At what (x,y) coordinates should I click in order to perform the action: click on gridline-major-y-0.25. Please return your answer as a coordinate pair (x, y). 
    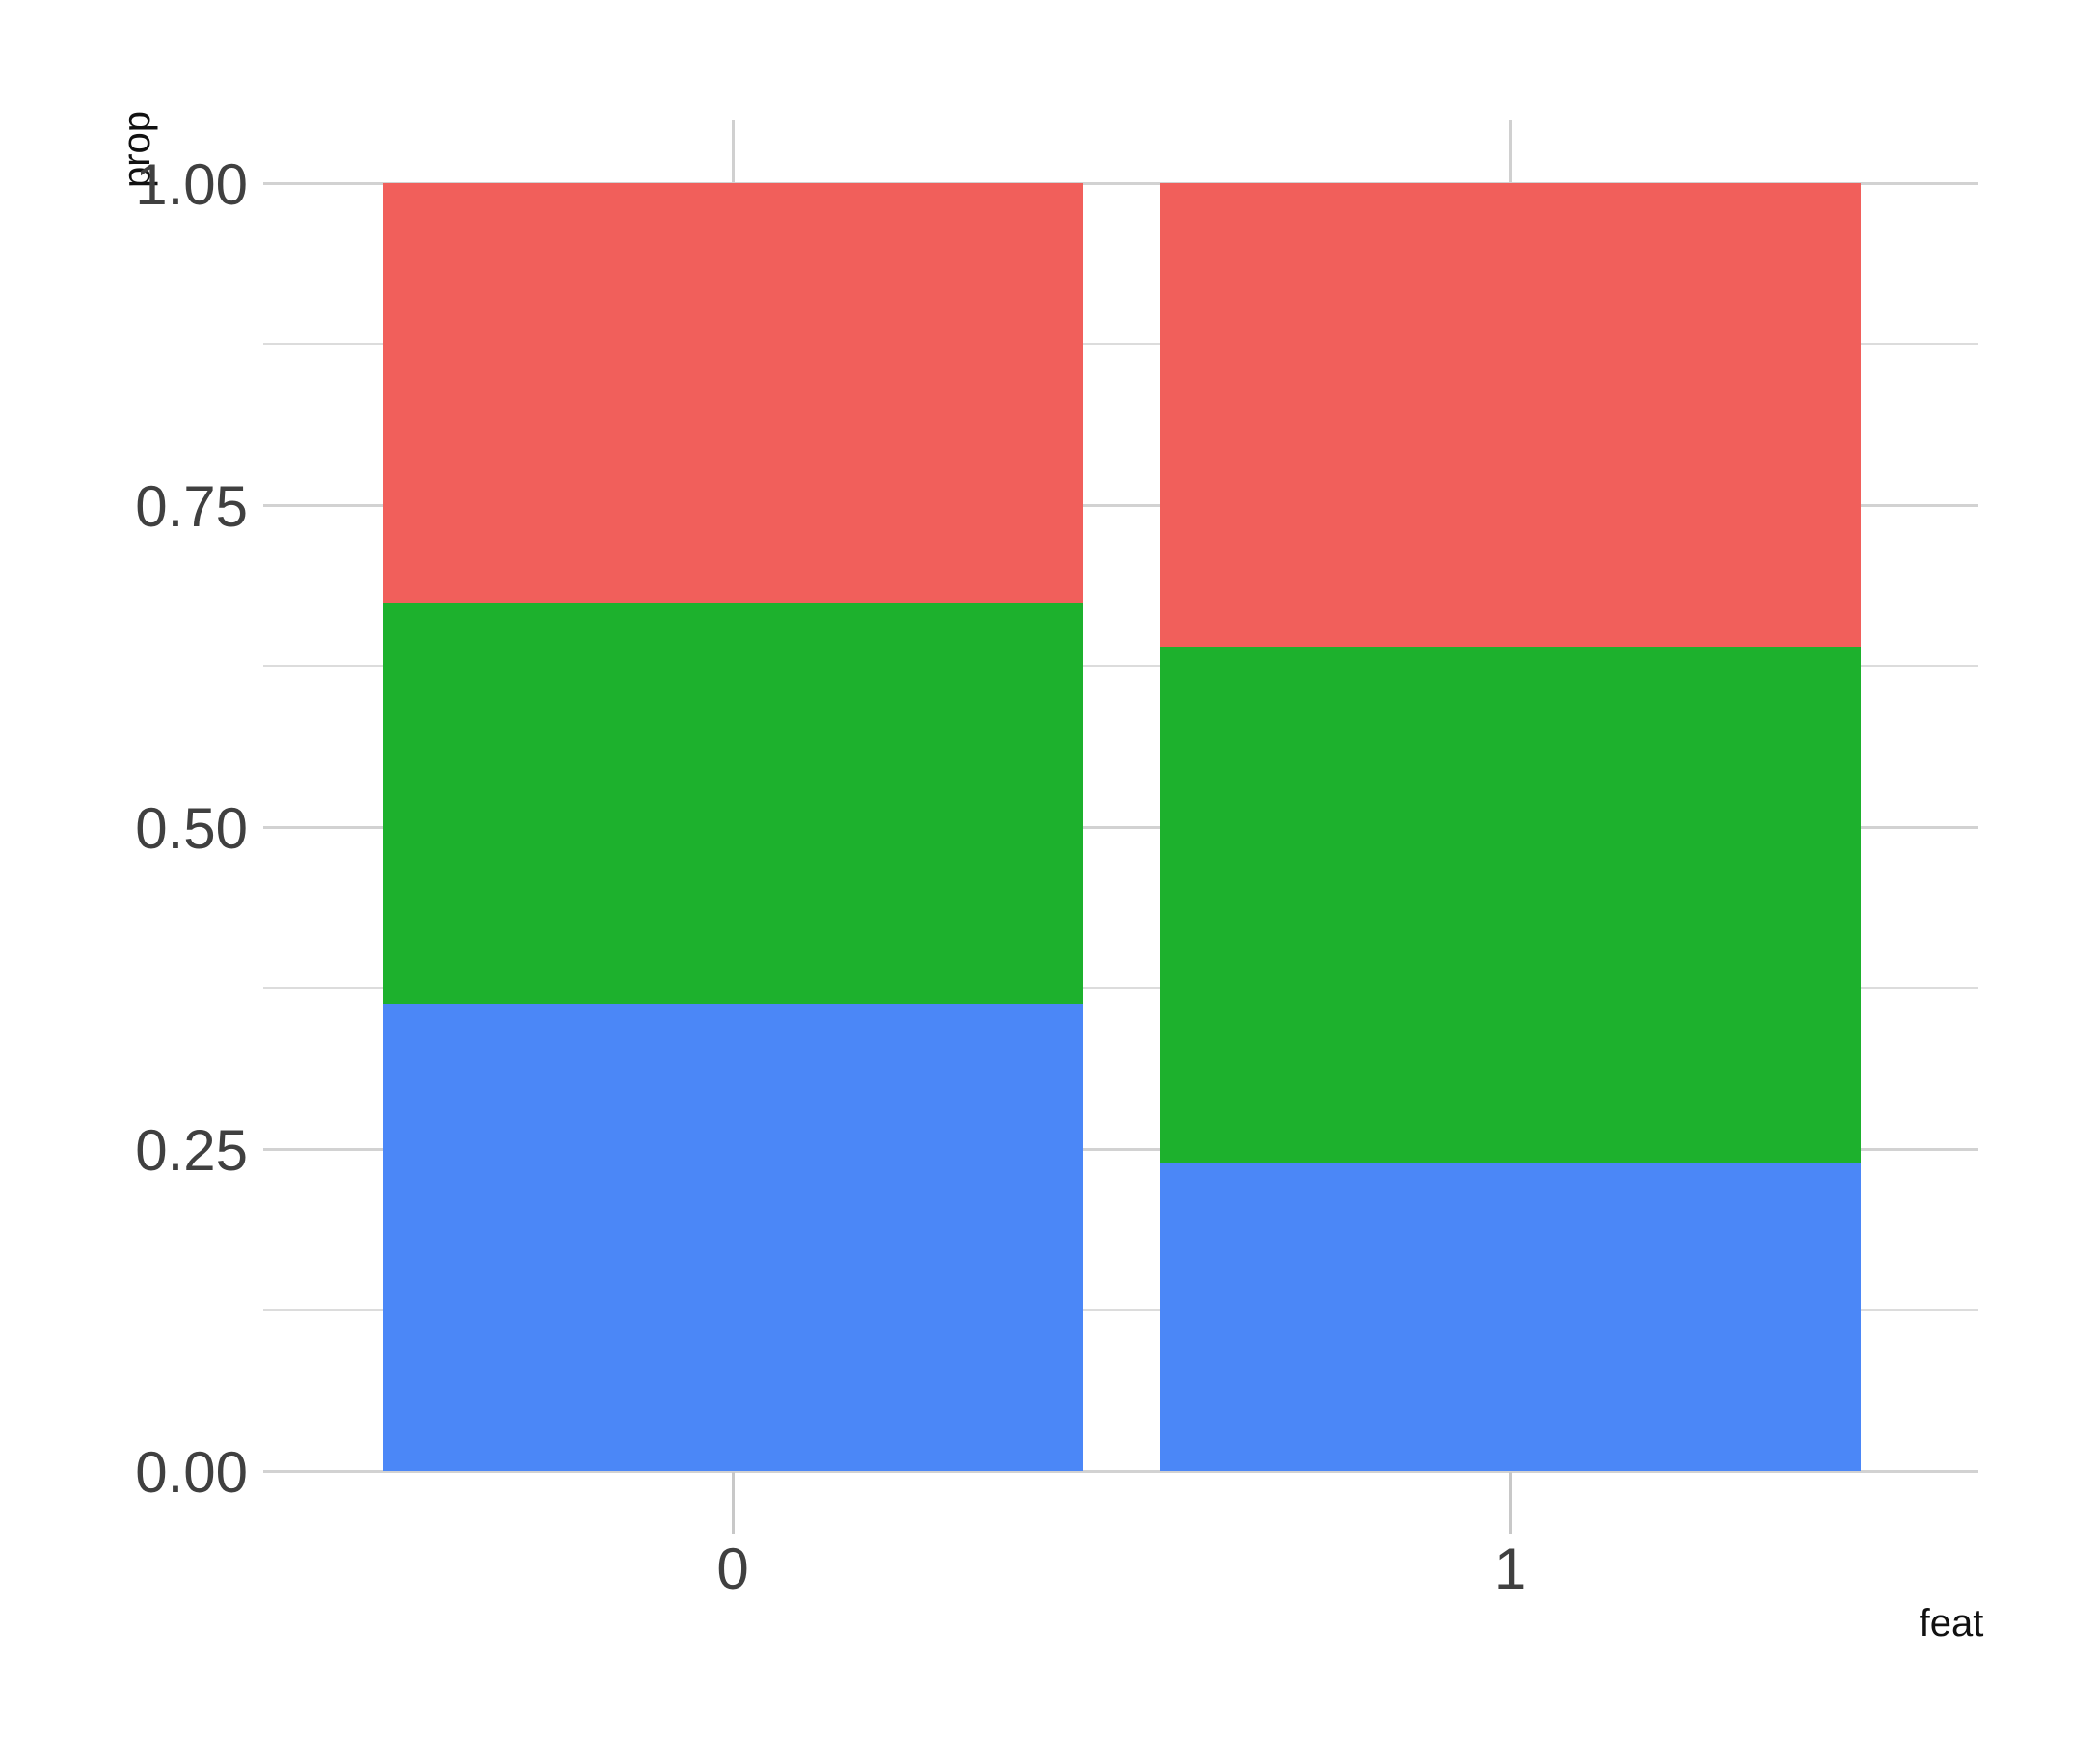
    Looking at the image, I should click on (1120, 1149).